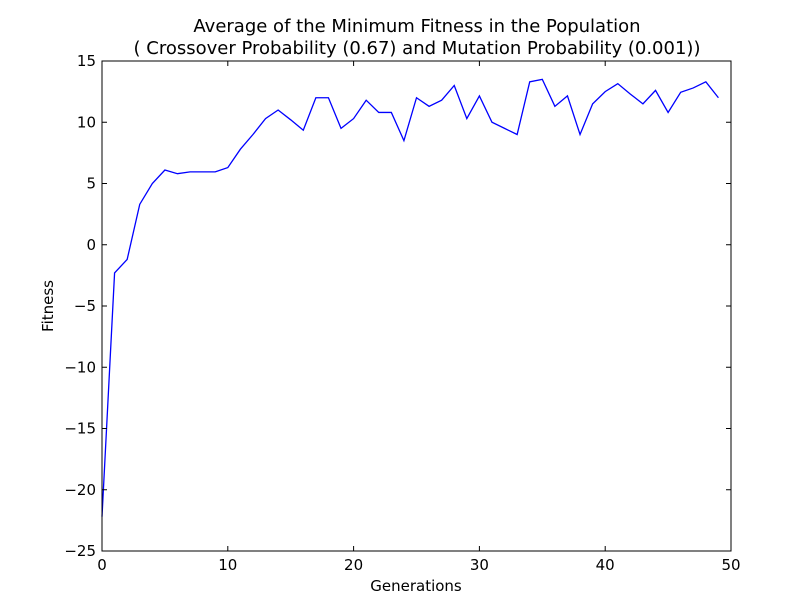  I want to click on y-tick-label: −20, so click(80, 490).